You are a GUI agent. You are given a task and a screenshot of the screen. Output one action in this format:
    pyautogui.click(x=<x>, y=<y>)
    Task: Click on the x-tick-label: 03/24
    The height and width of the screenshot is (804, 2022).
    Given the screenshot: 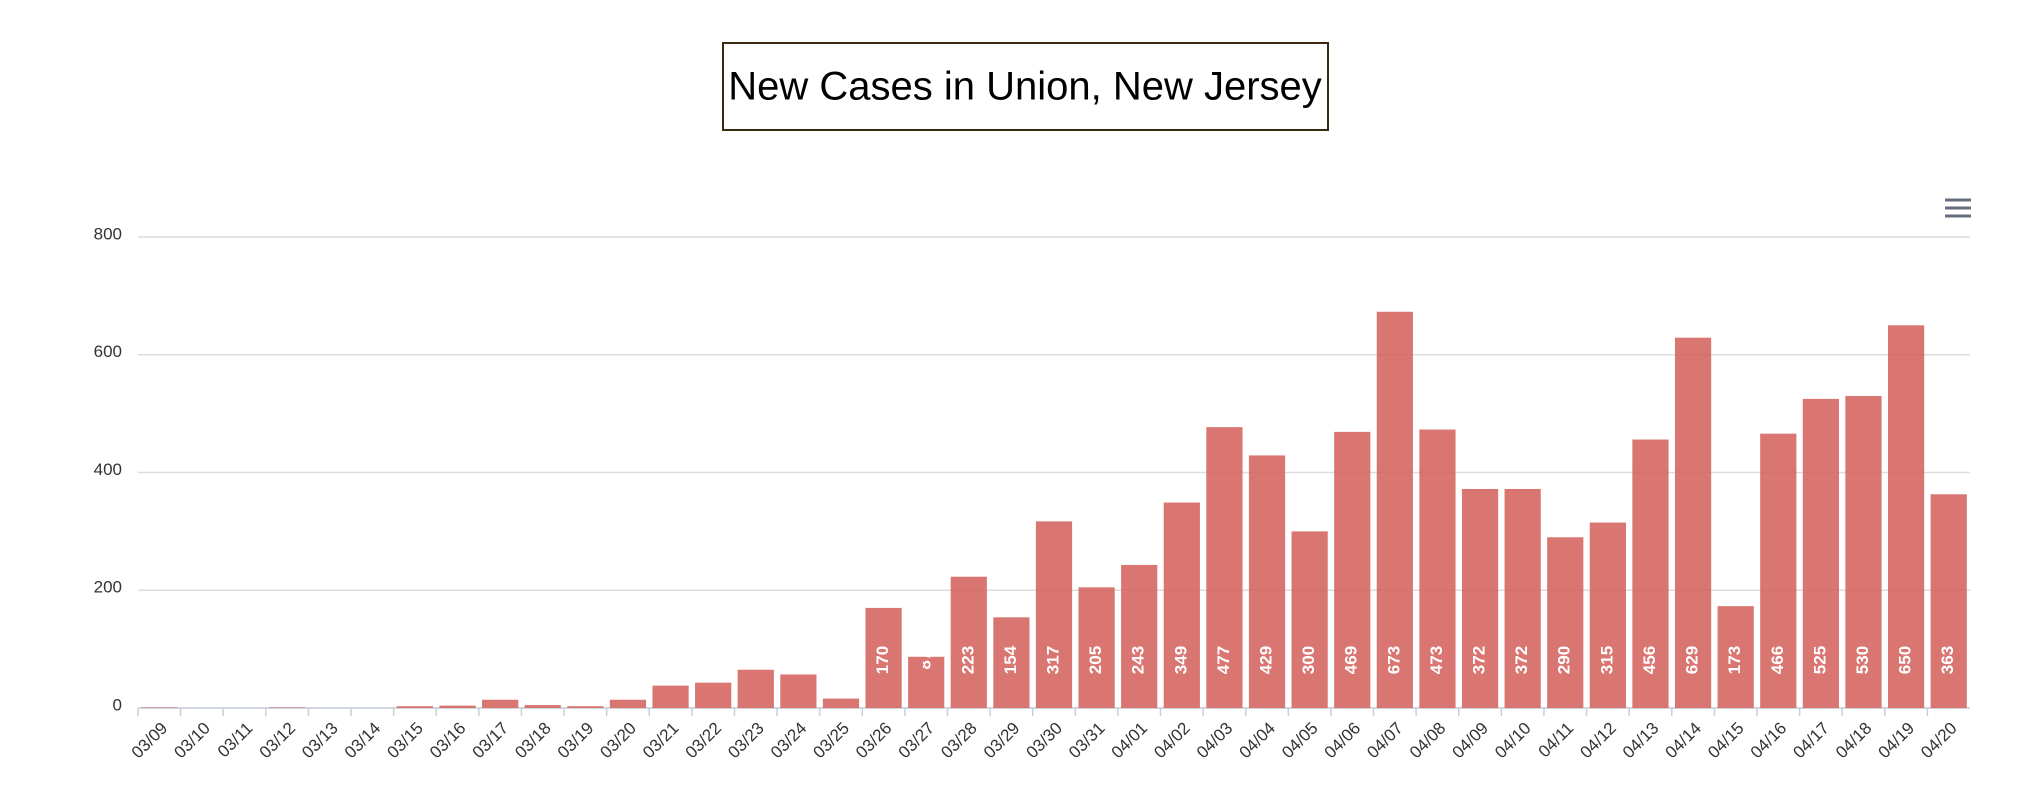 What is the action you would take?
    pyautogui.click(x=789, y=741)
    